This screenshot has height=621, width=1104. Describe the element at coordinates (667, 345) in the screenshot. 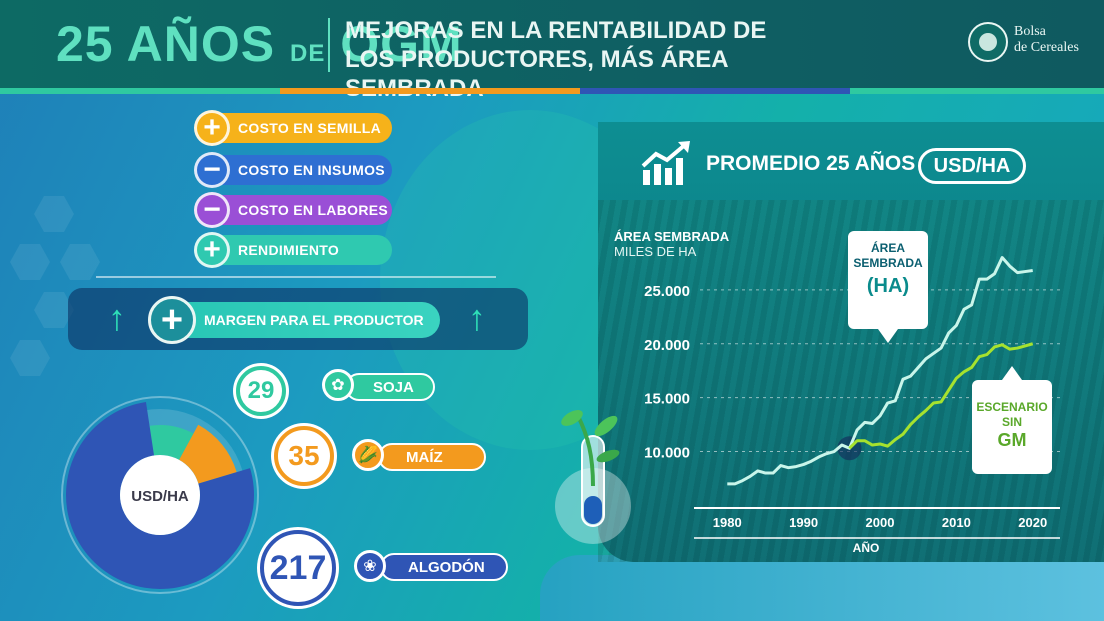

I see `y-tick-label: 20.000` at that location.